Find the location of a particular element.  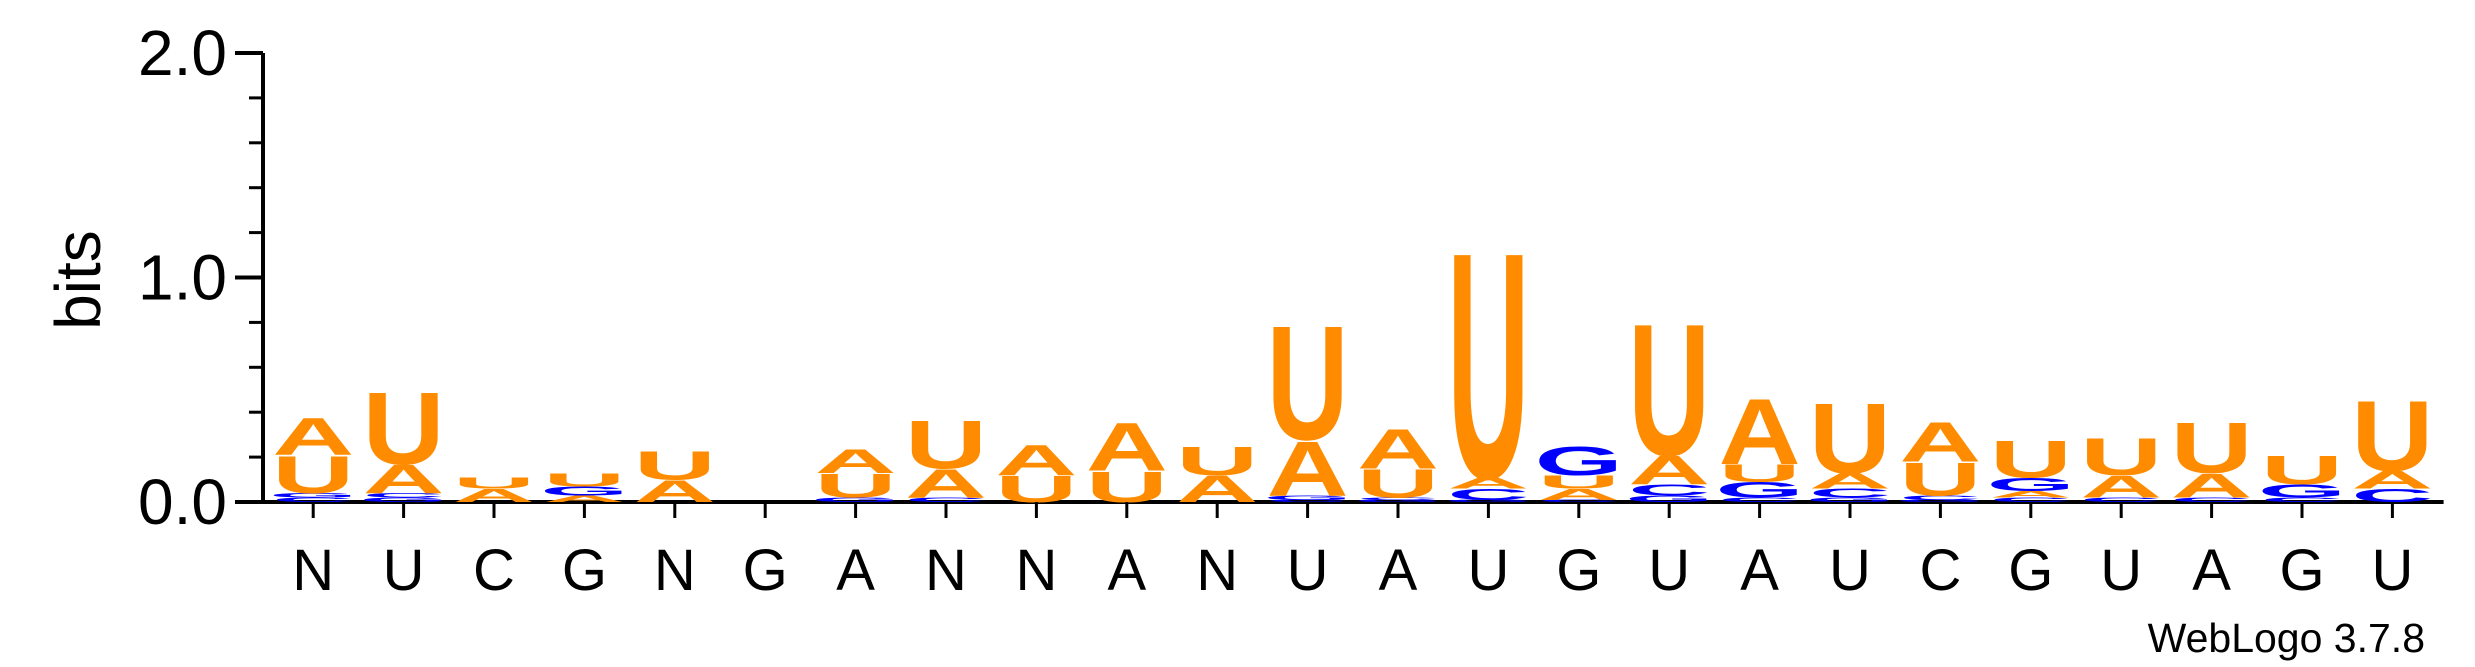

y-tick-label: 1.0 is located at coordinates (182, 278).